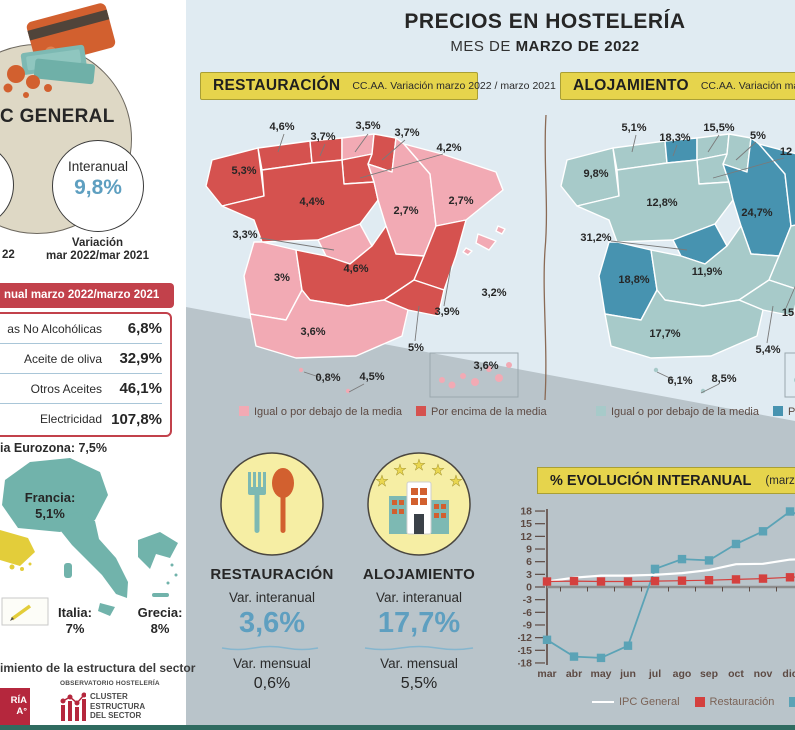 This screenshot has height=730, width=795. I want to click on region-value-extremadura: 3%, so click(282, 278).